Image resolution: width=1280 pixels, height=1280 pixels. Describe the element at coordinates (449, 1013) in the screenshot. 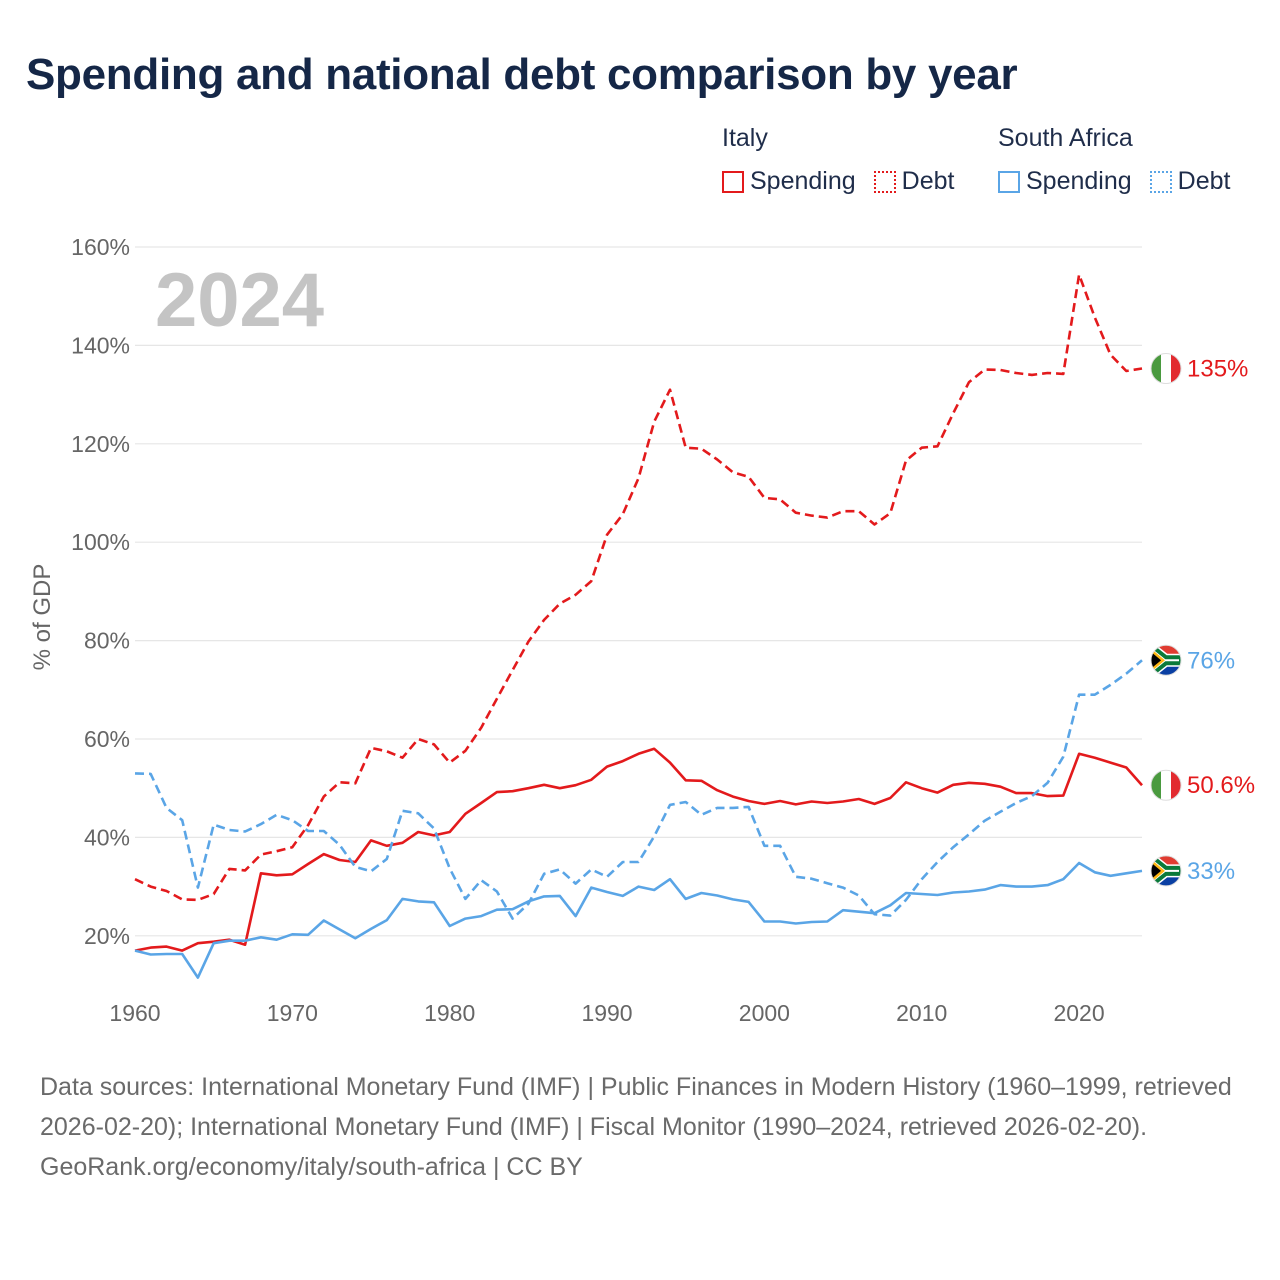

I see `x-tick-label: 1980` at that location.